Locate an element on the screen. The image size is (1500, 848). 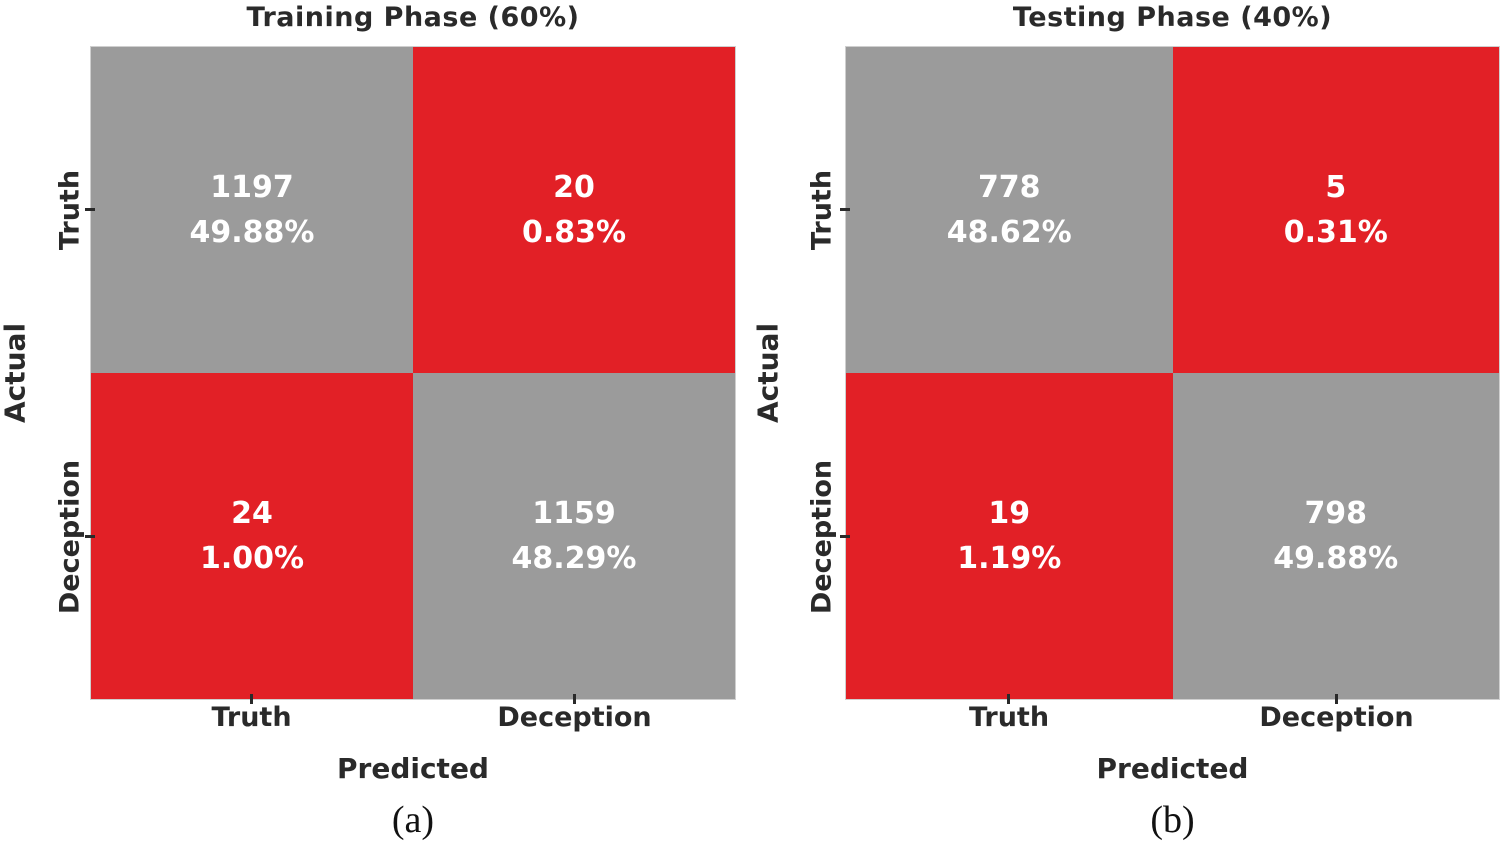
panel-b-cell-deception-truth: 19 1.19% is located at coordinates (1009, 536).